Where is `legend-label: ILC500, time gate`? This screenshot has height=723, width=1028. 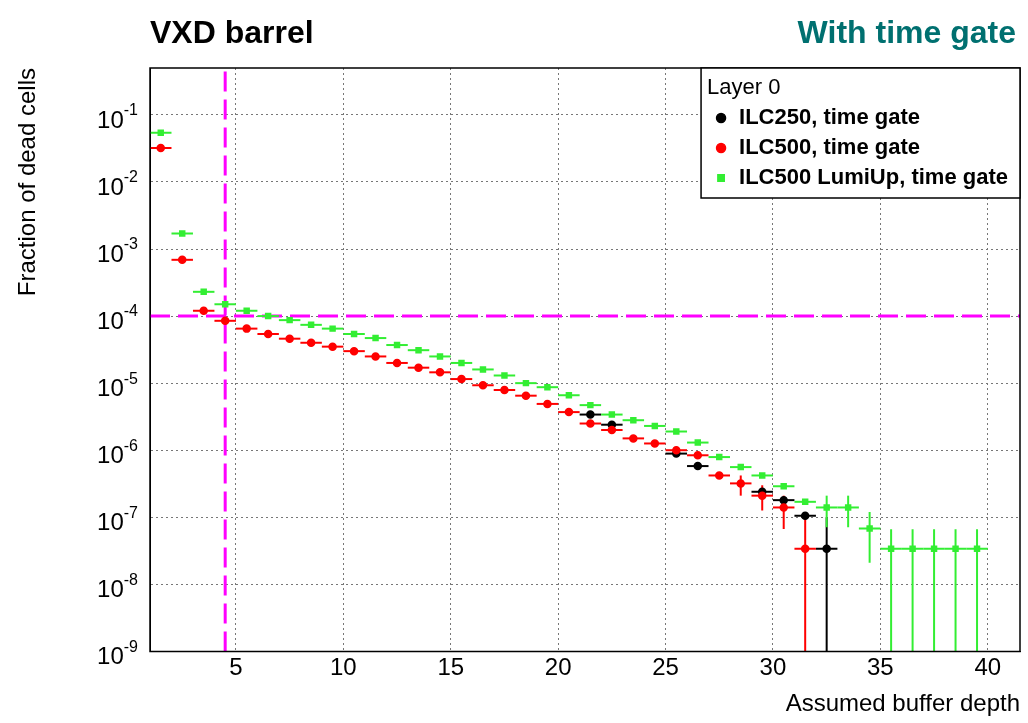 legend-label: ILC500, time gate is located at coordinates (830, 147).